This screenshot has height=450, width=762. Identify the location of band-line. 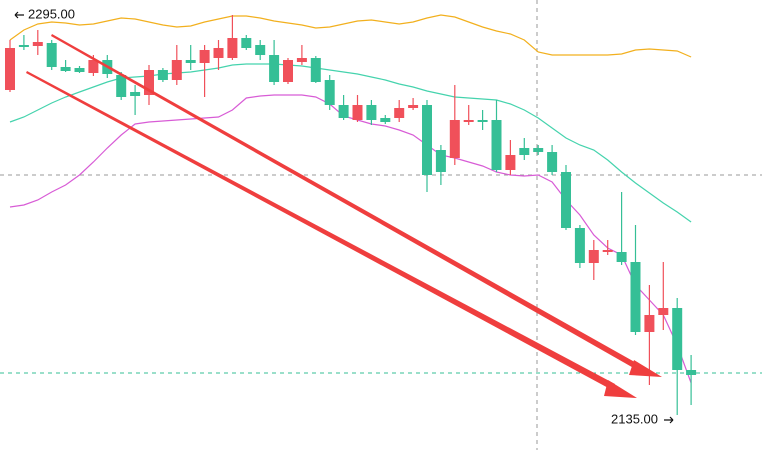
(350, 36).